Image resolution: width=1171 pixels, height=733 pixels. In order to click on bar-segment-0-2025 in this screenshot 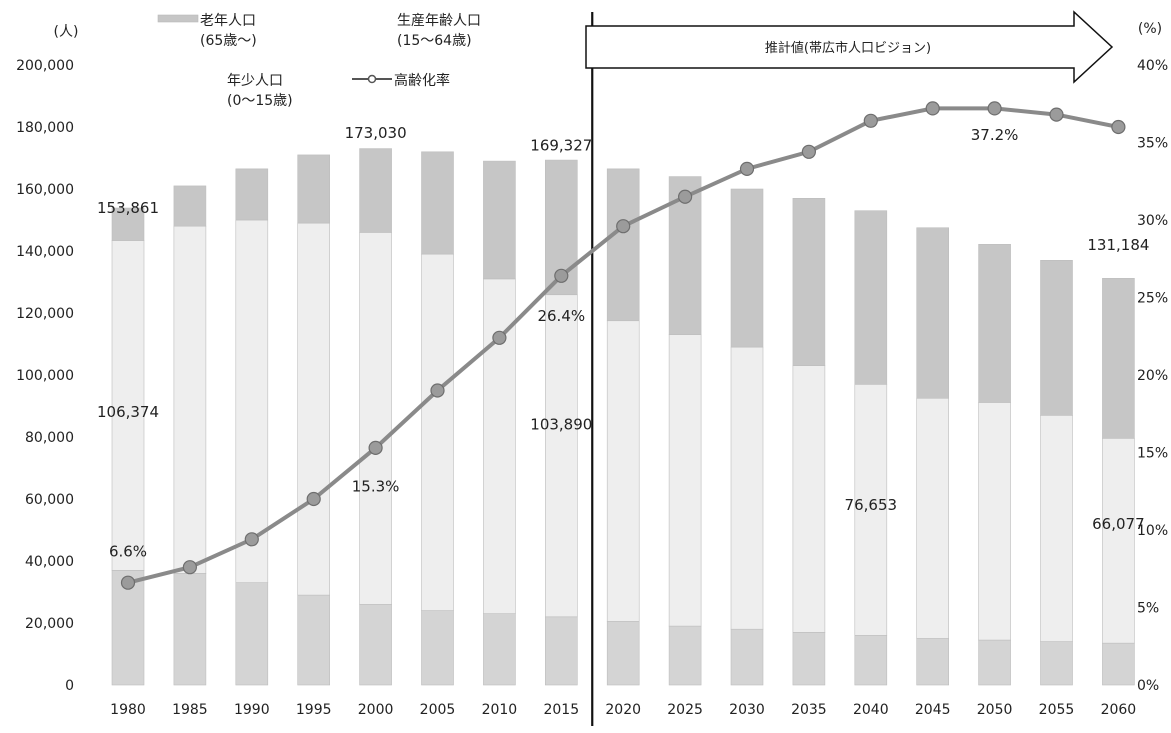, I will do `click(685, 655)`.